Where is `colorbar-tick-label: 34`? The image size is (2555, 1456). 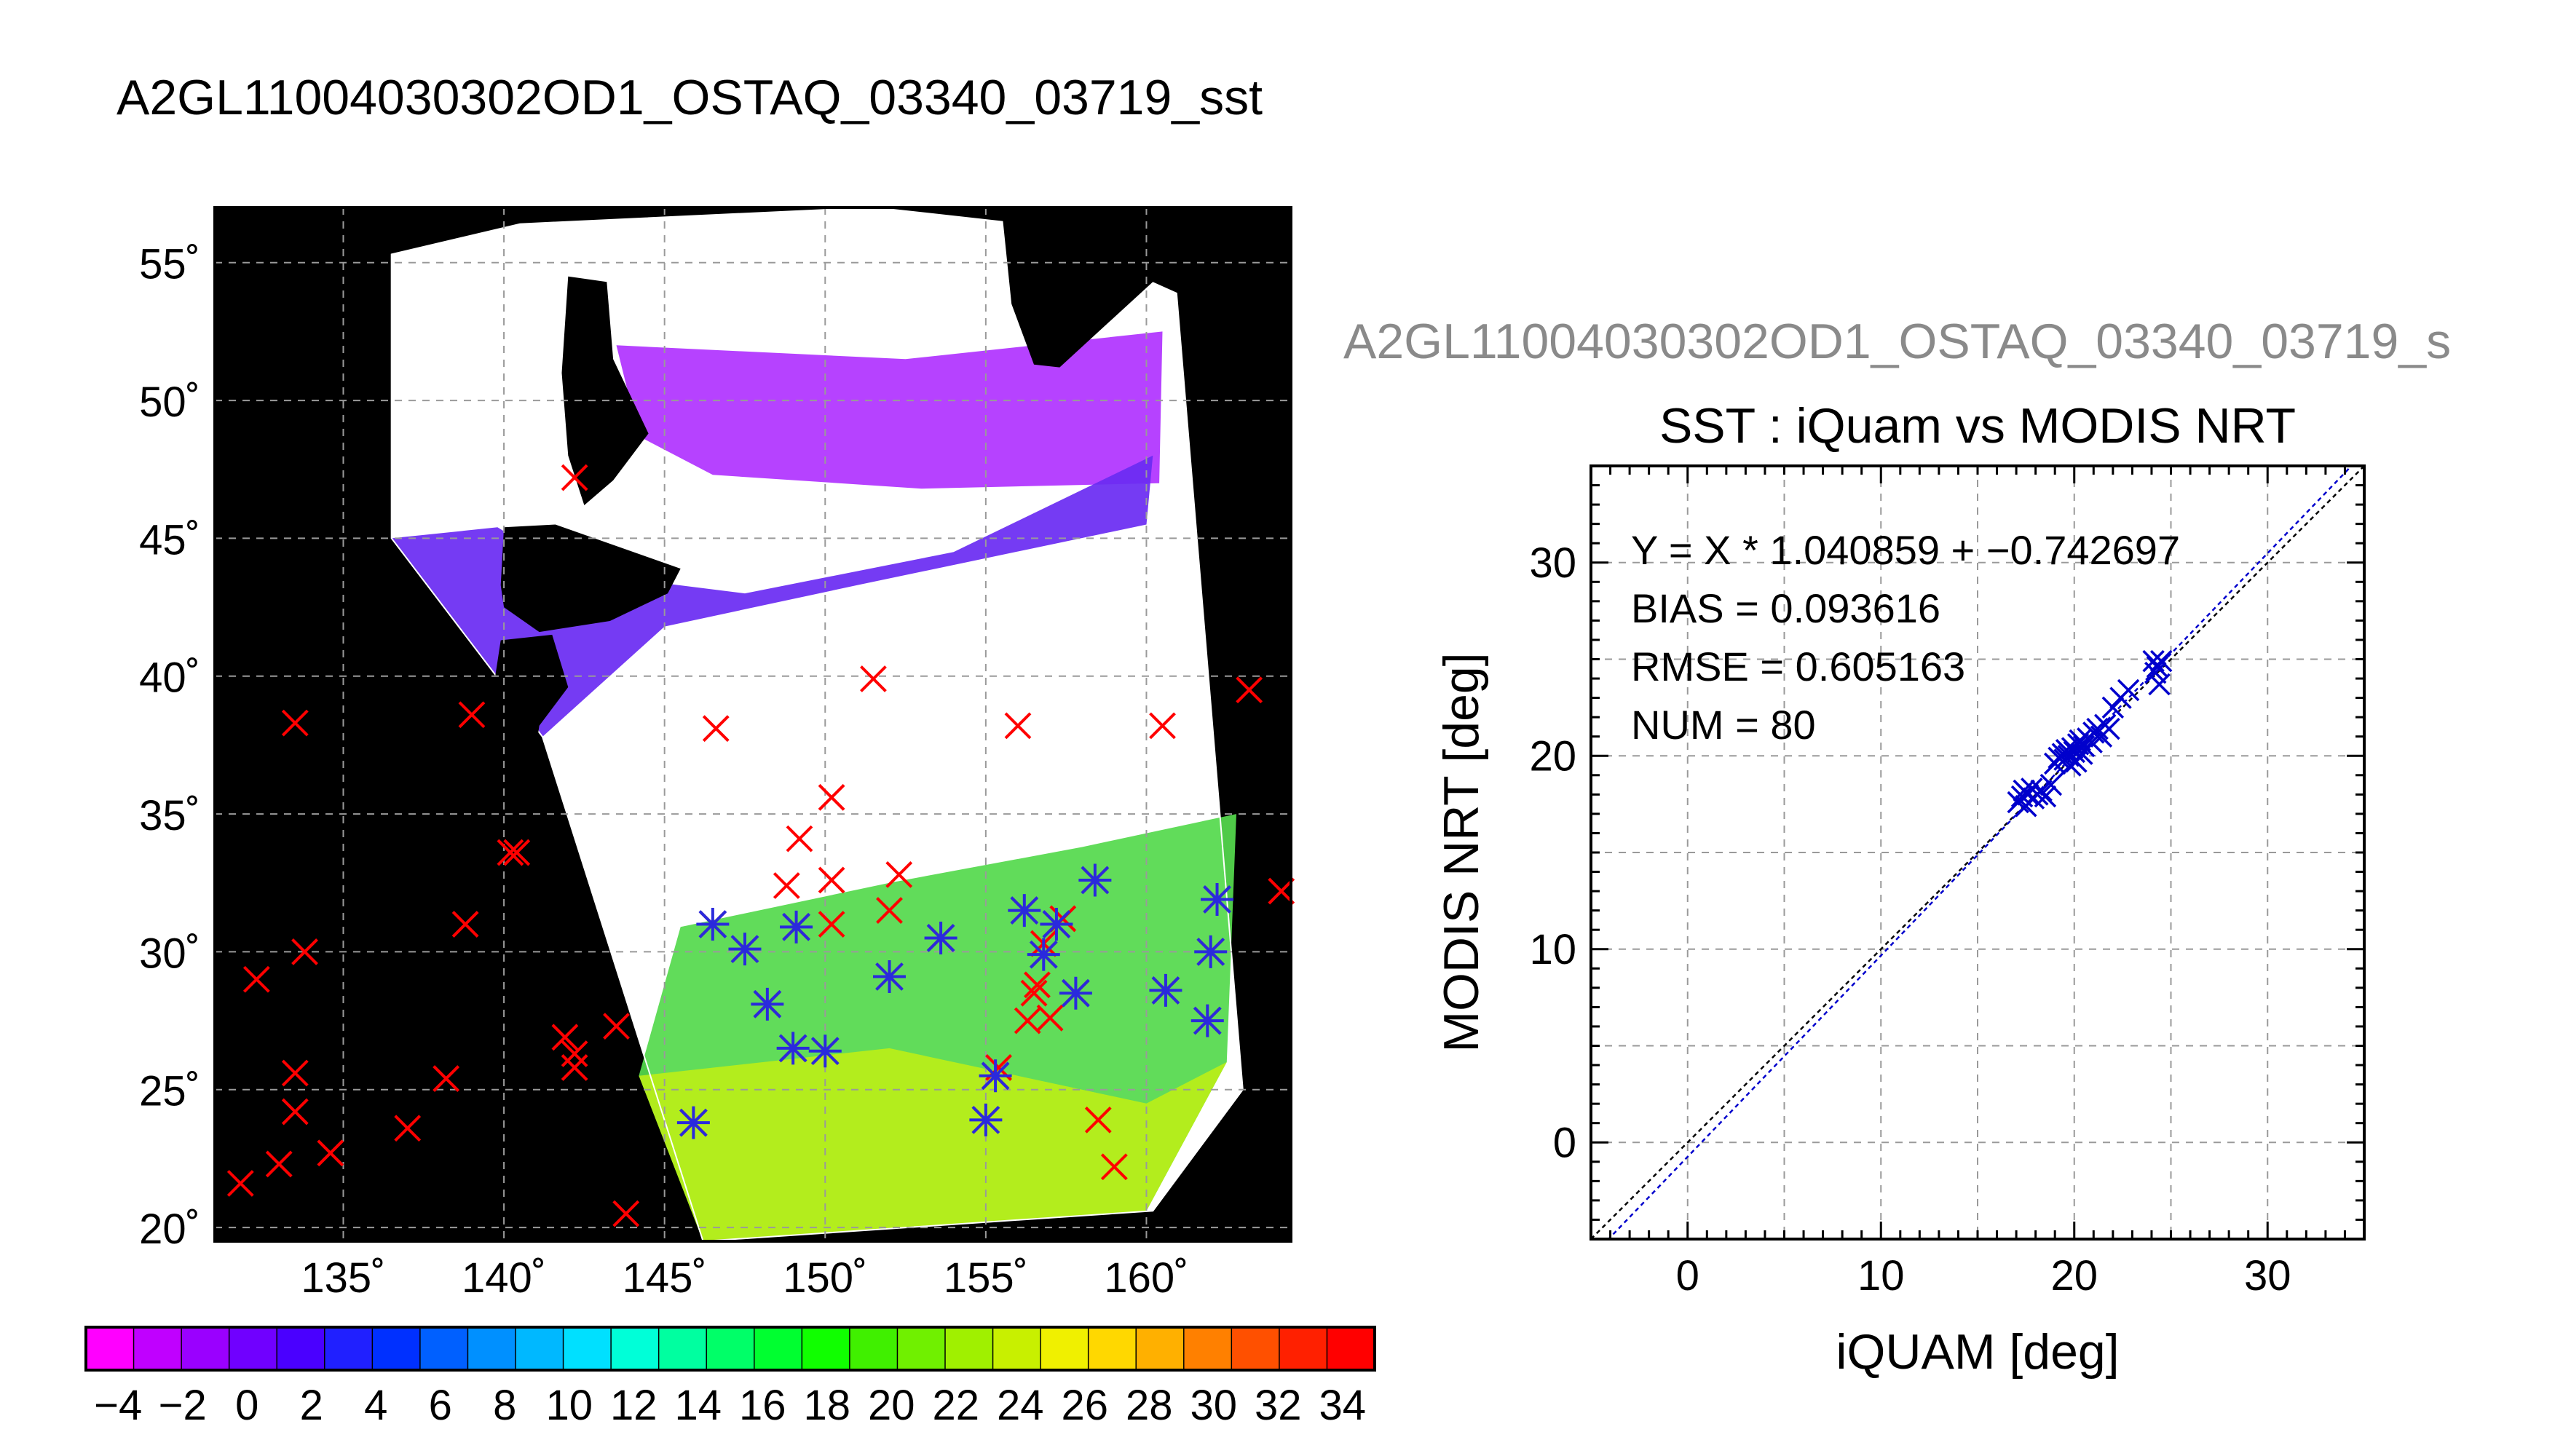 colorbar-tick-label: 34 is located at coordinates (1342, 1405).